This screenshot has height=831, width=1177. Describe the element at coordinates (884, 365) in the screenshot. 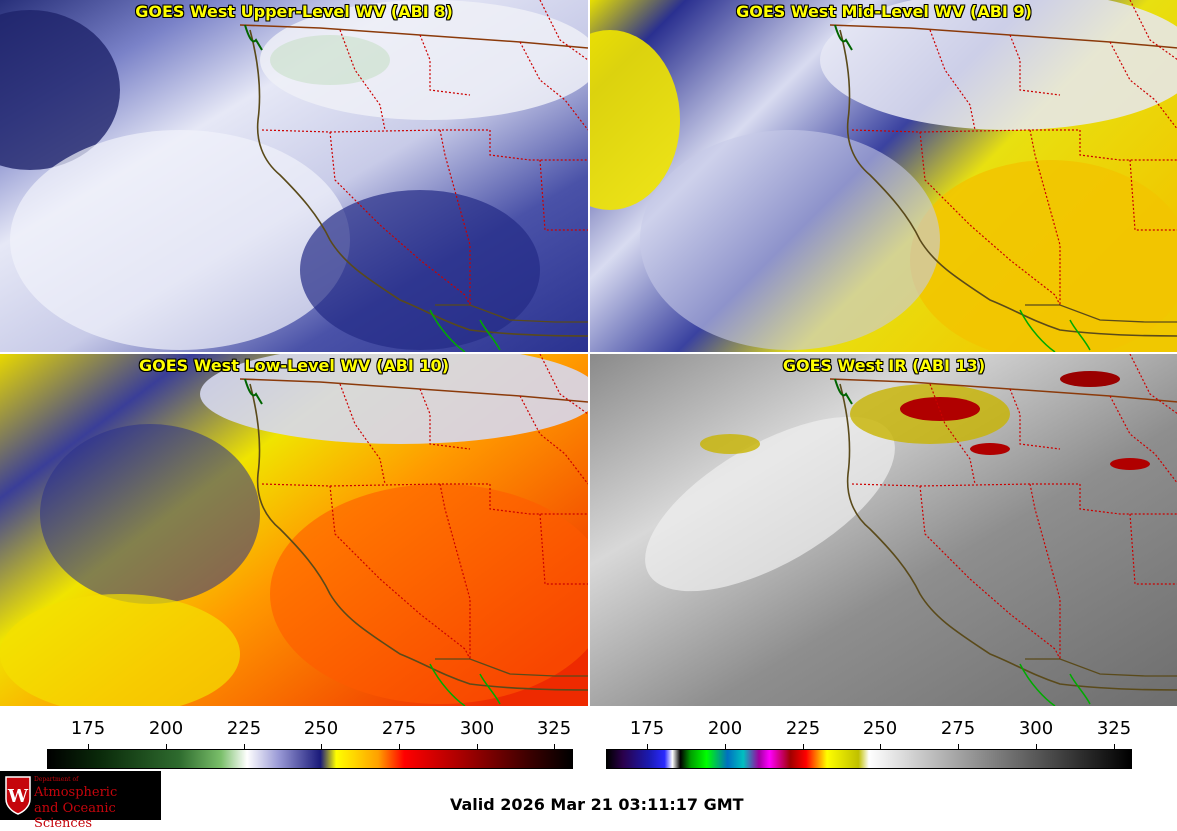

I see `panel-title: GOES West IR (ABI 13)` at that location.